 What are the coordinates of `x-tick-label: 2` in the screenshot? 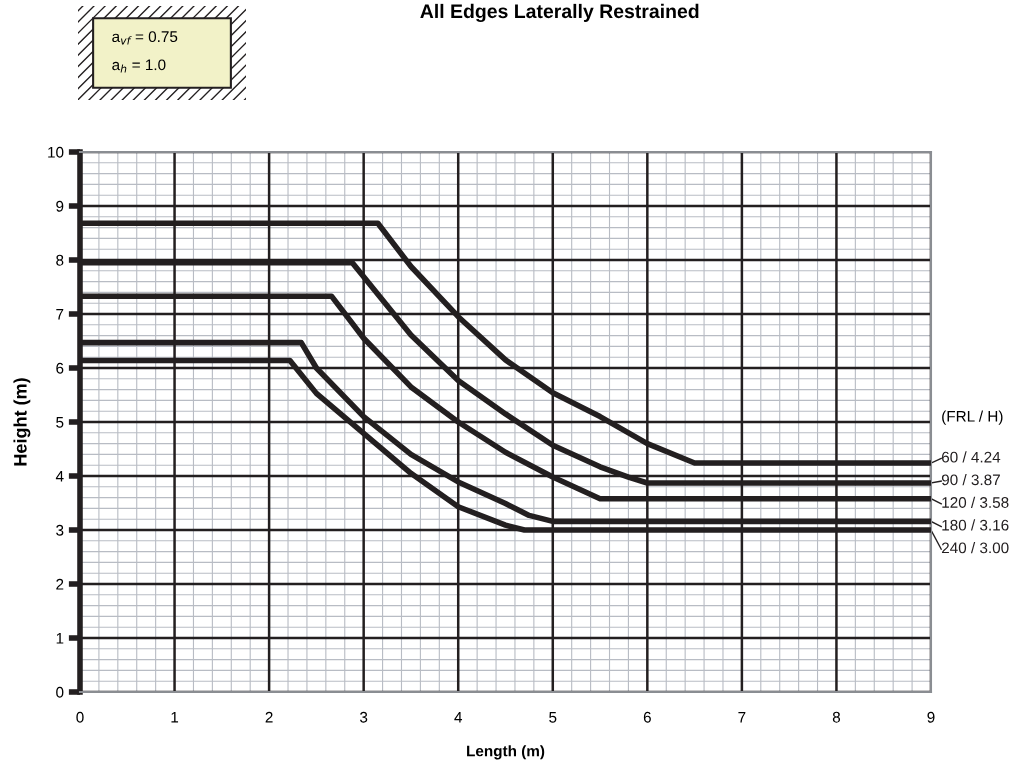 It's located at (269, 717).